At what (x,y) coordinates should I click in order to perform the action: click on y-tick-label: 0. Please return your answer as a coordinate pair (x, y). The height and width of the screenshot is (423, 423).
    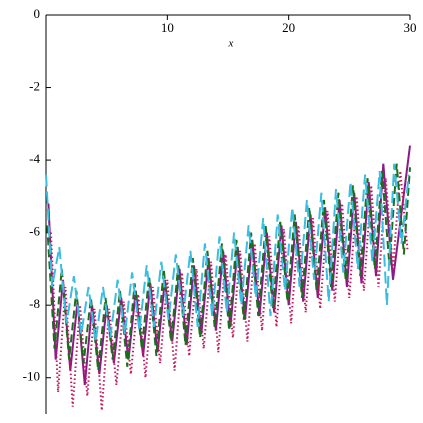
    Looking at the image, I should click on (37, 13).